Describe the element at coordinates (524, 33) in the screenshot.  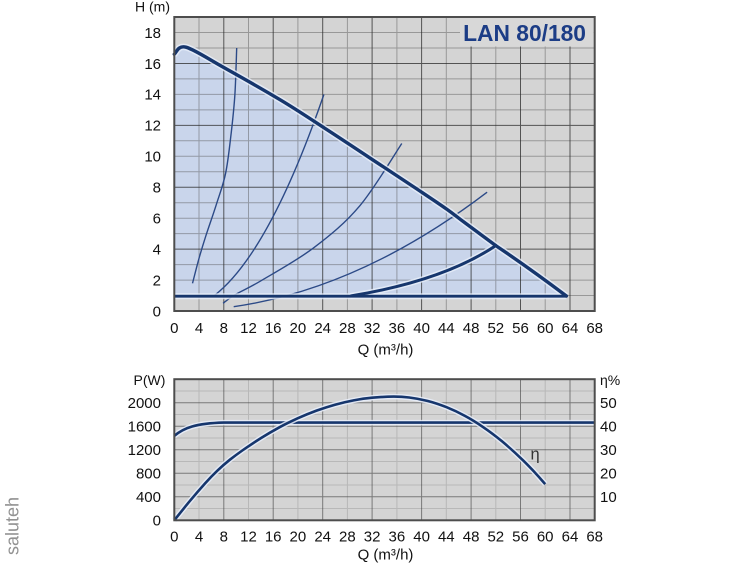
I see `svg-text: LAN 80/180` at that location.